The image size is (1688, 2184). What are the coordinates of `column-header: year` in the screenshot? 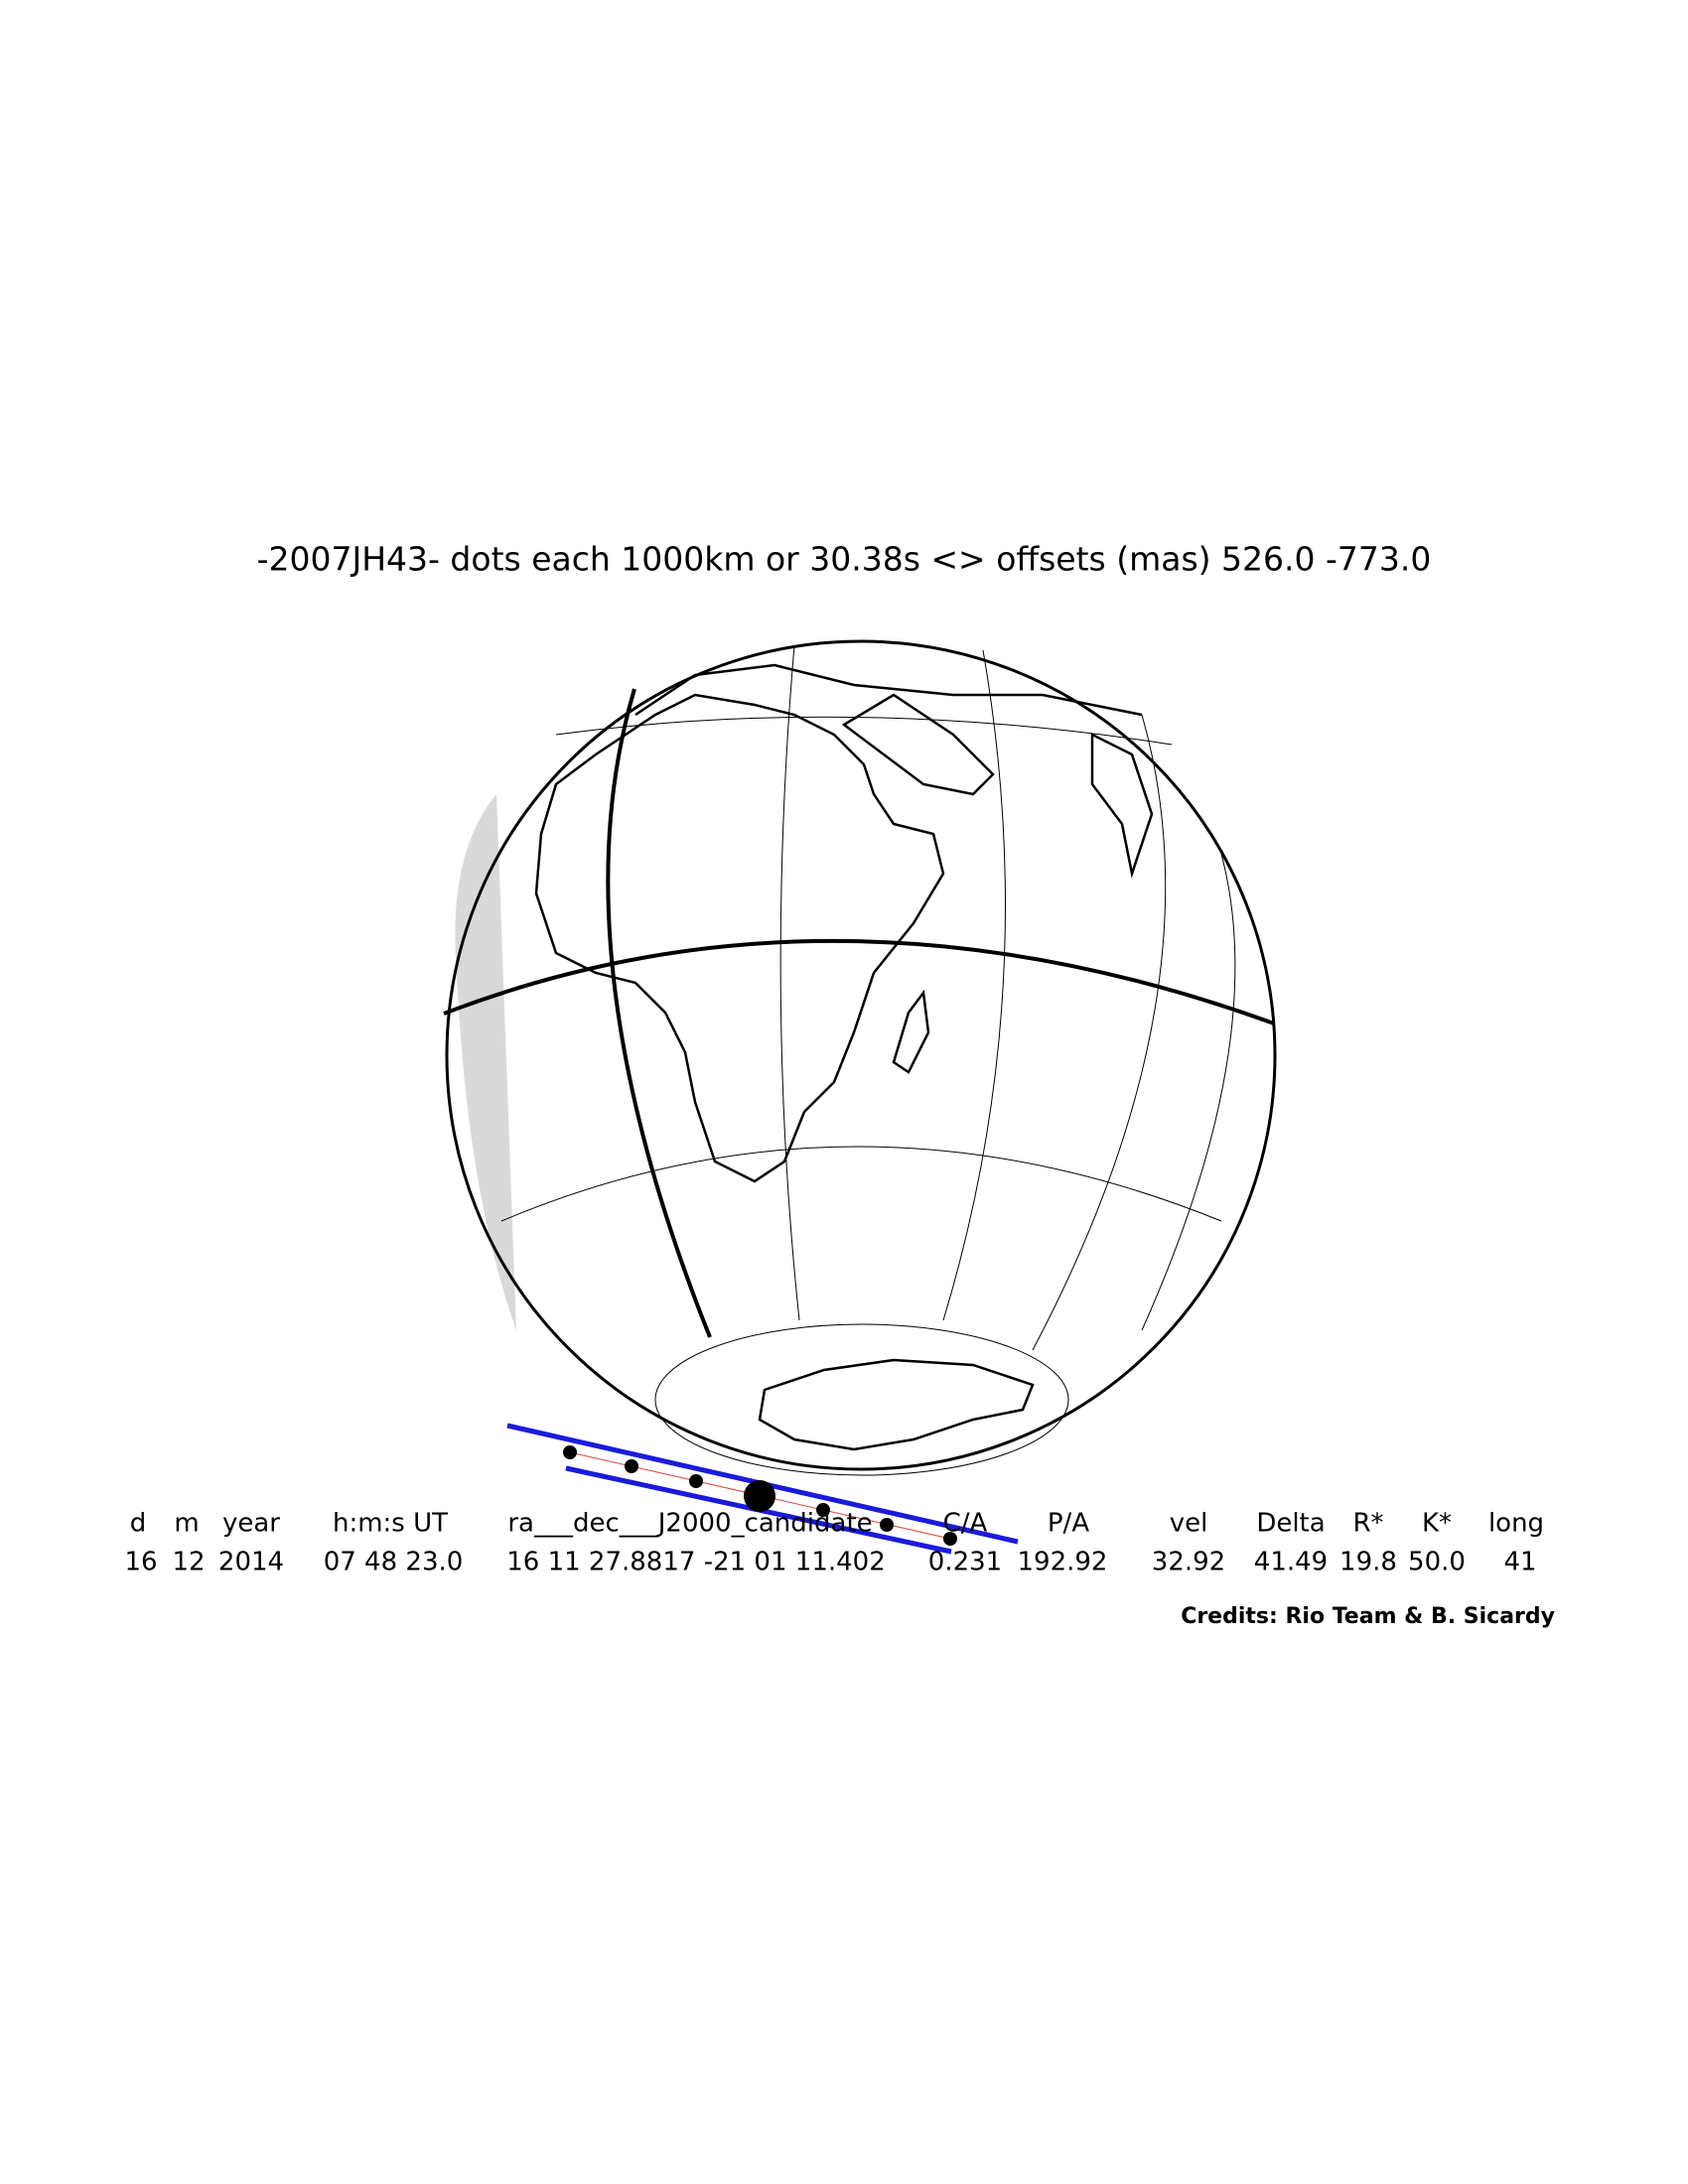 It's located at (251, 1524).